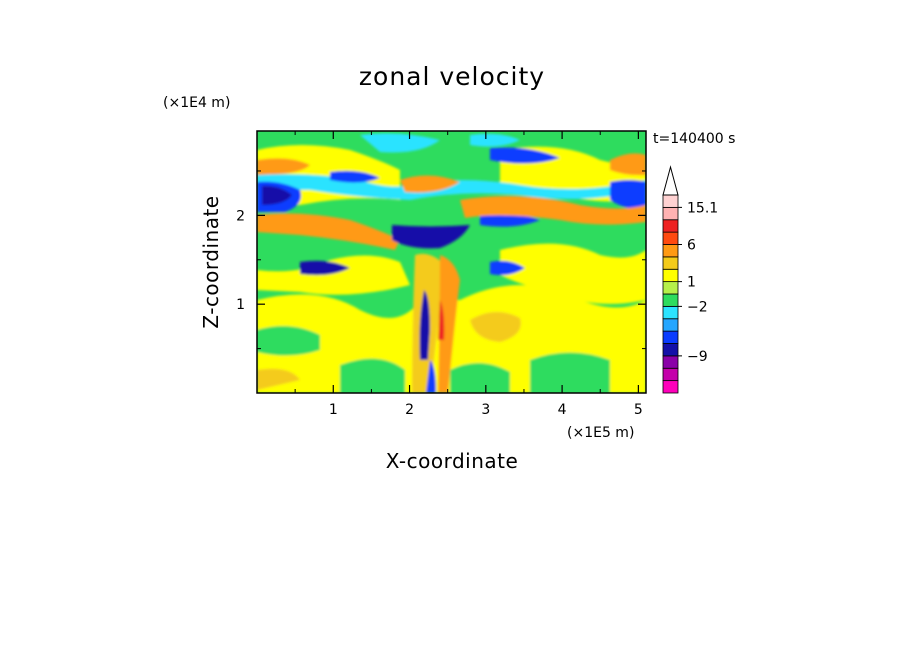 Image resolution: width=904 pixels, height=654 pixels. Describe the element at coordinates (600, 433) in the screenshot. I see `x-unit-label: (×1E5 m)` at that location.